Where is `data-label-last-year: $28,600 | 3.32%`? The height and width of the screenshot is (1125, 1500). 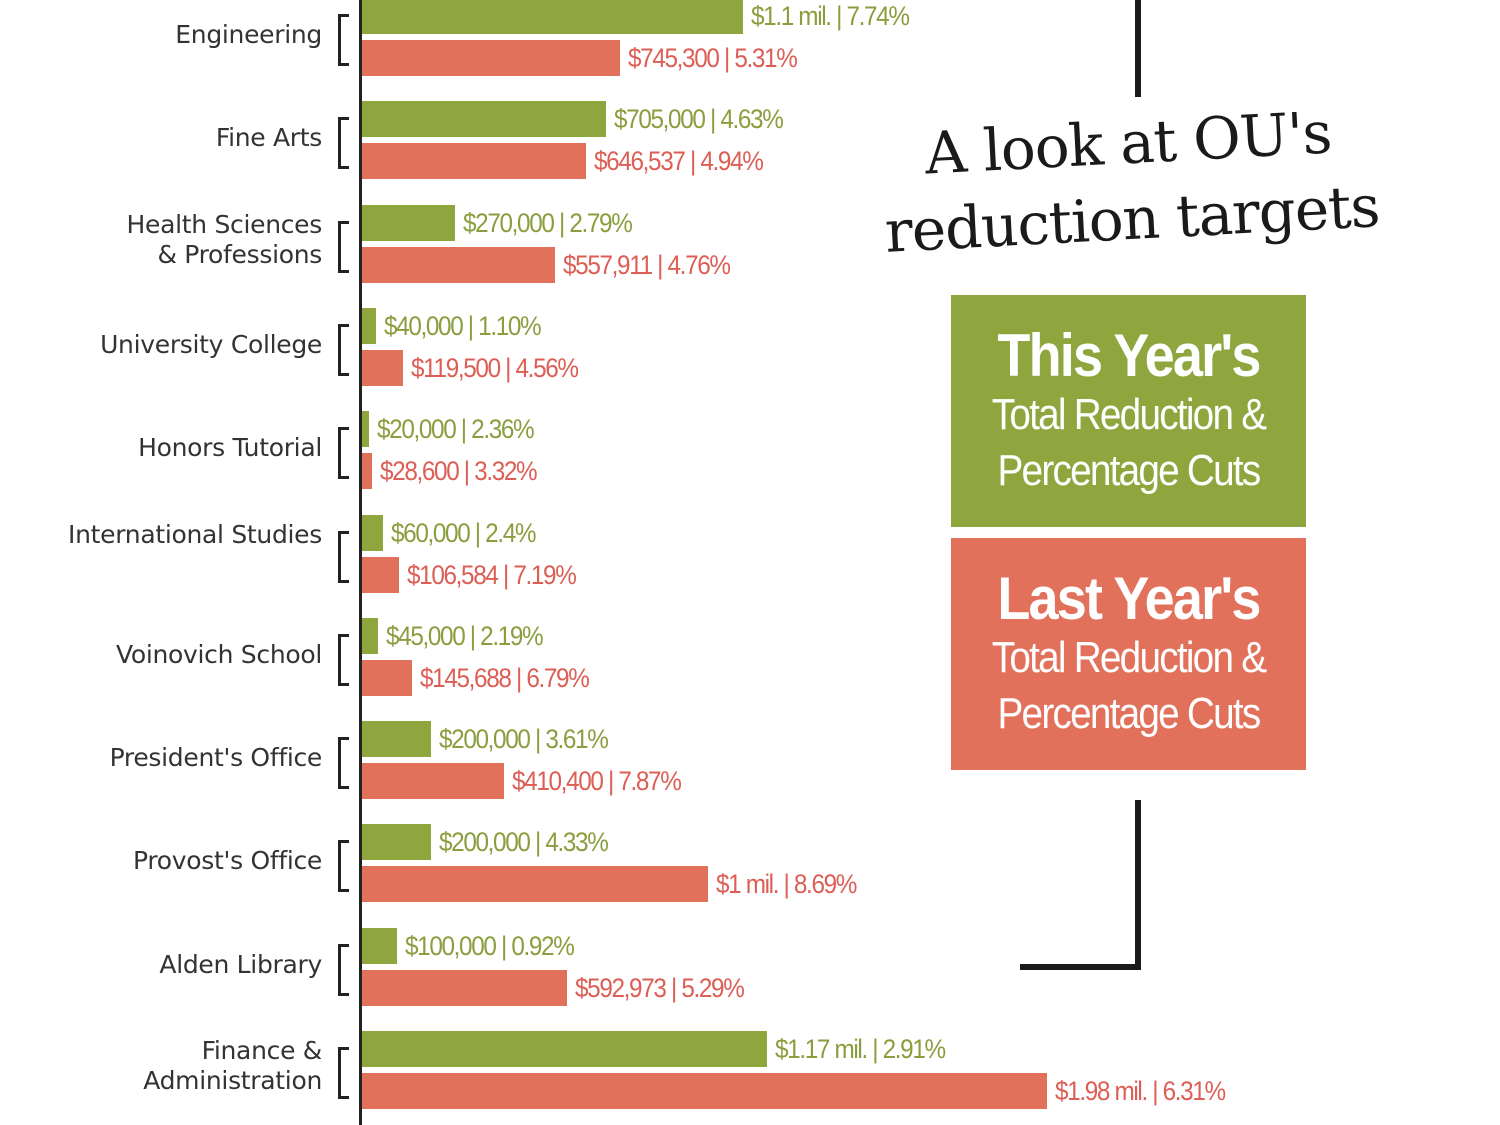
data-label-last-year: $28,600 | 3.32% is located at coordinates (458, 471).